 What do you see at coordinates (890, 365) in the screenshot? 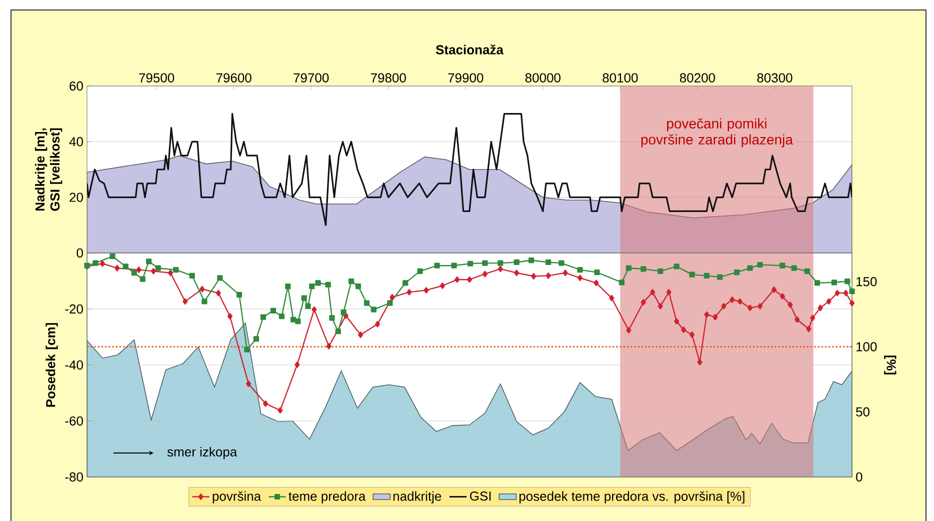
I see `y2-axis-title: [%]` at bounding box center [890, 365].